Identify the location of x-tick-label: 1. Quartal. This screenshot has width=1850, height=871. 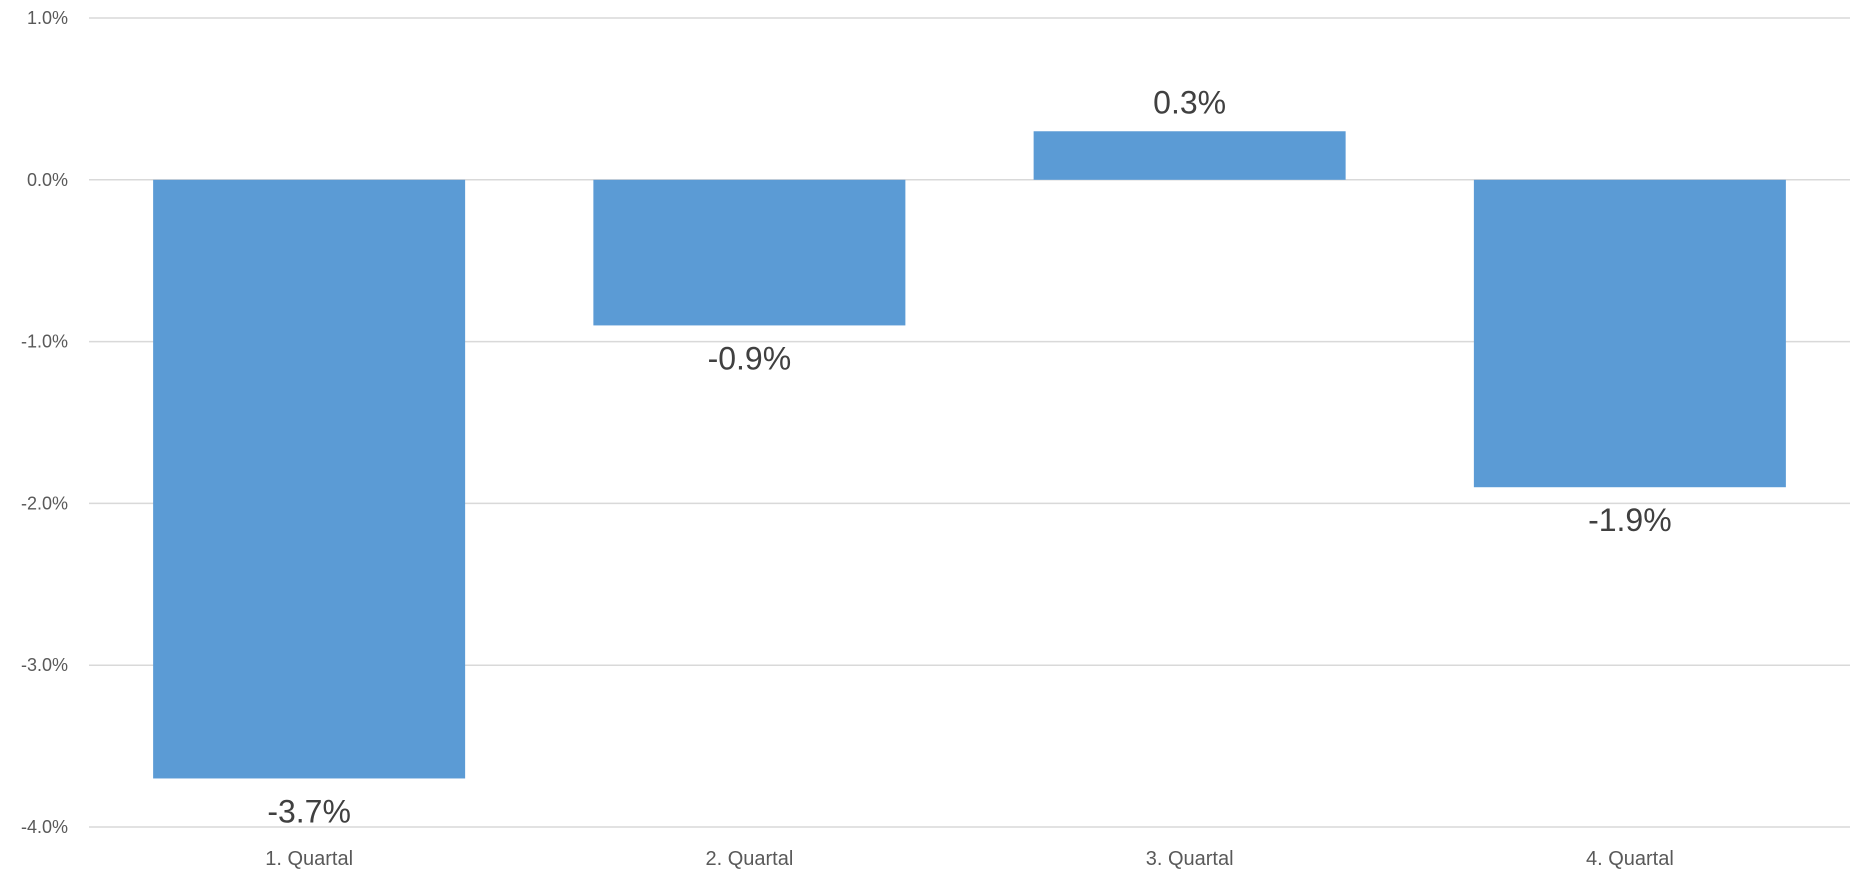
(309, 859).